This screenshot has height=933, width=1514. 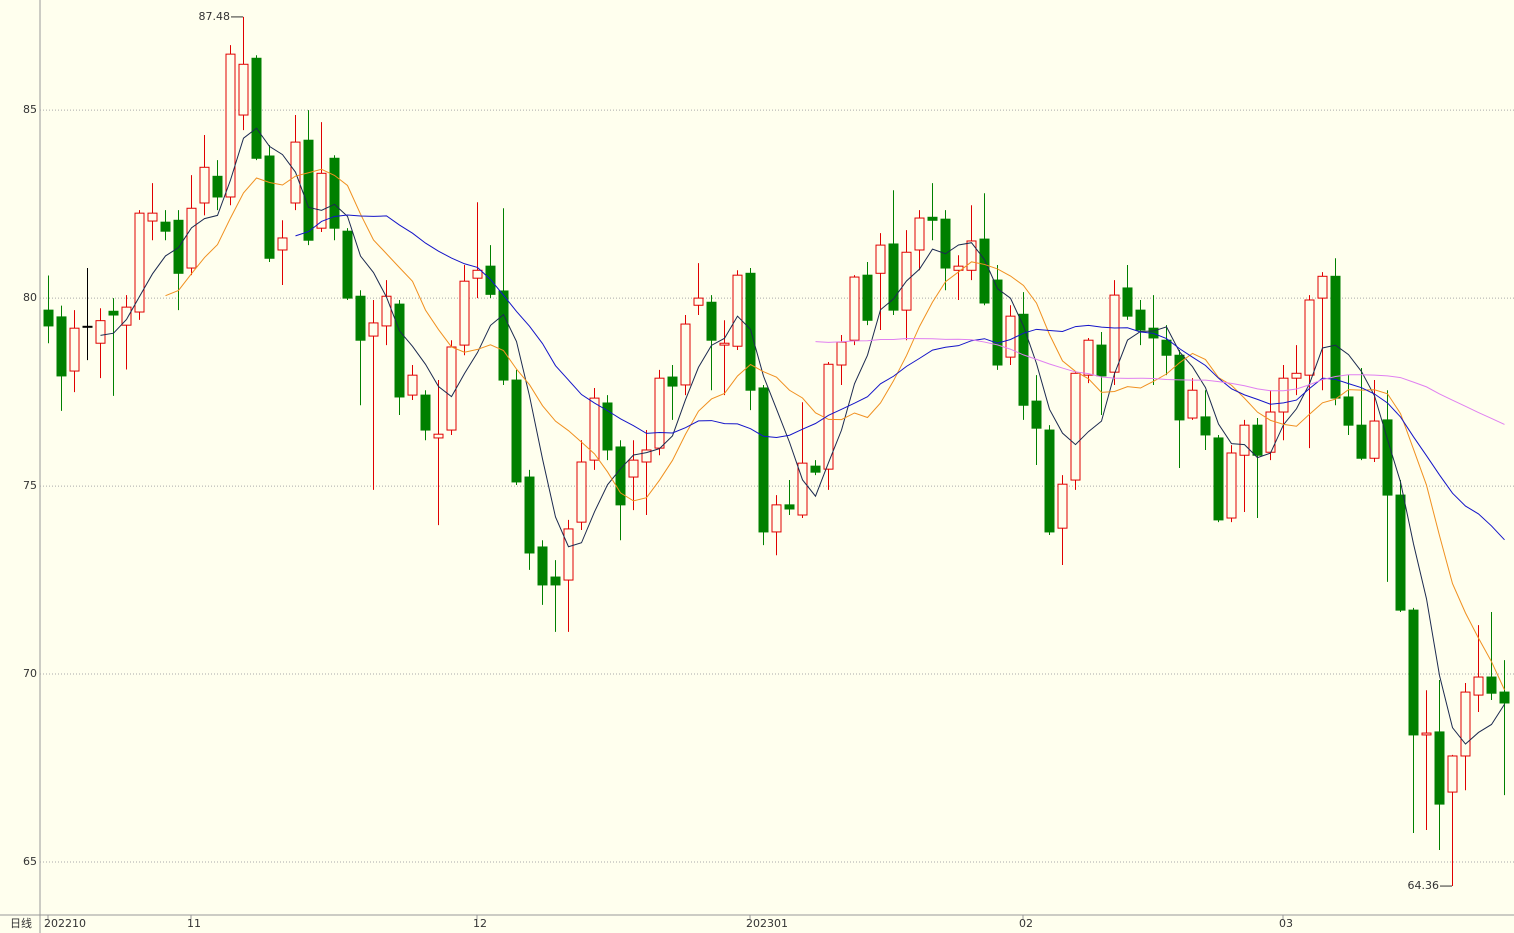 What do you see at coordinates (30, 485) in the screenshot?
I see `y-tick-label: 75` at bounding box center [30, 485].